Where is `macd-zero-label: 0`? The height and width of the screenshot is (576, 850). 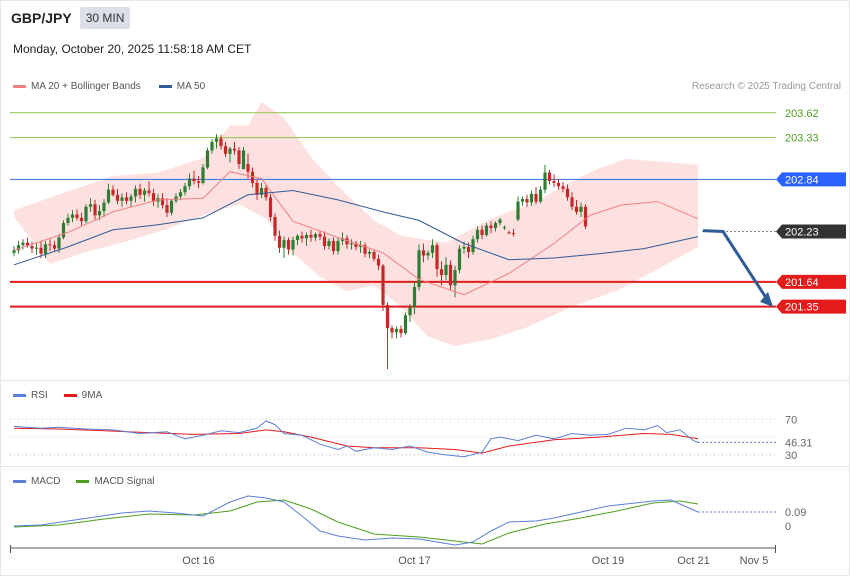
macd-zero-label: 0 is located at coordinates (788, 527).